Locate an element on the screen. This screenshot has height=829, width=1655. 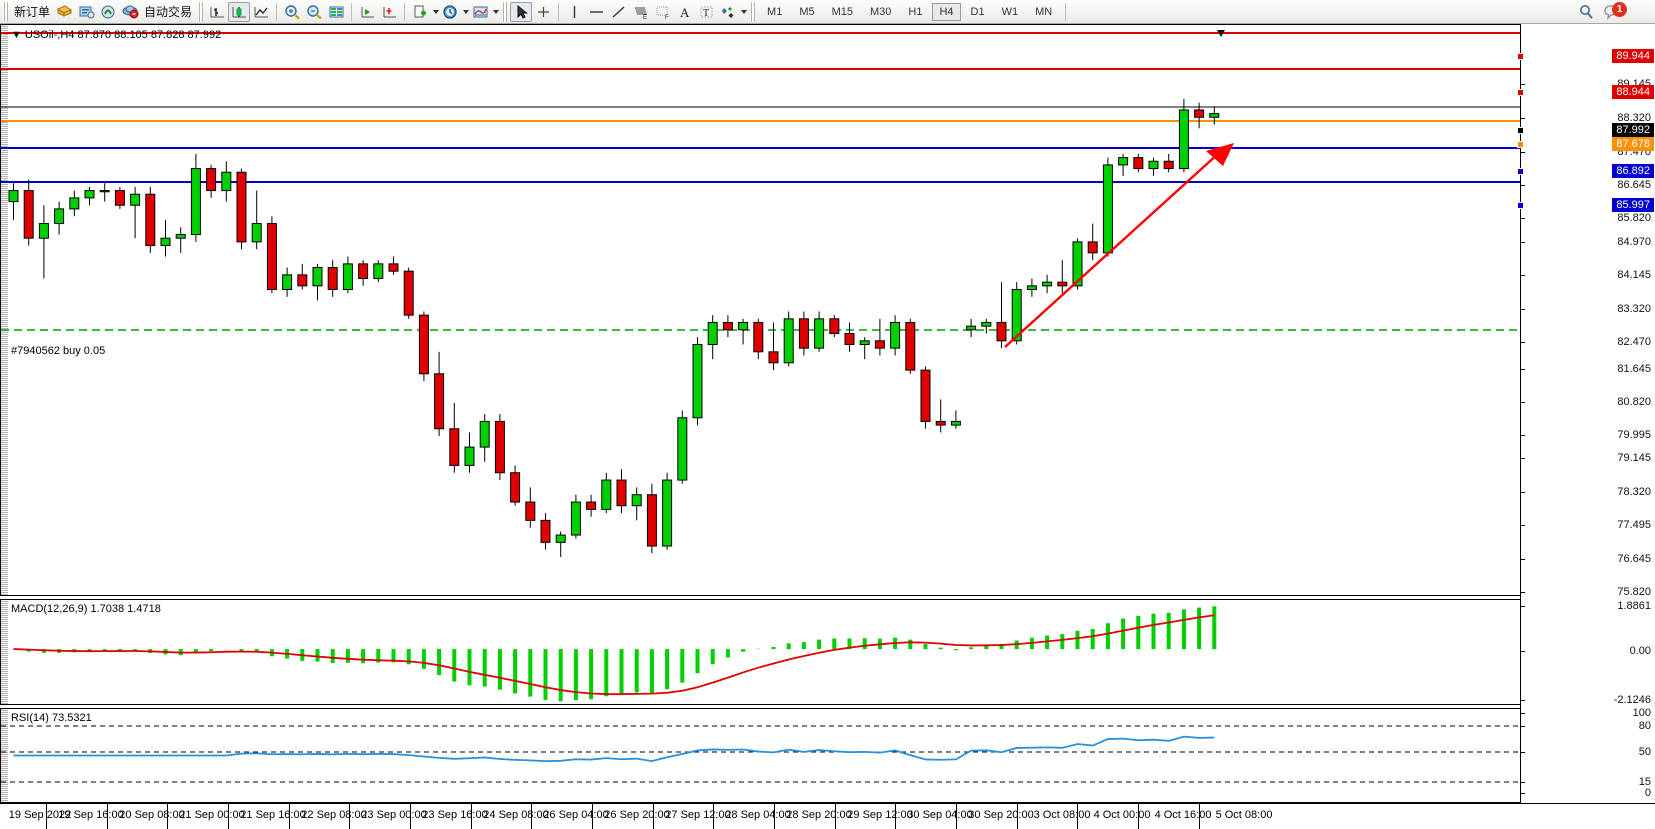
rsi-pane-grip is located at coordinates (4, 755).